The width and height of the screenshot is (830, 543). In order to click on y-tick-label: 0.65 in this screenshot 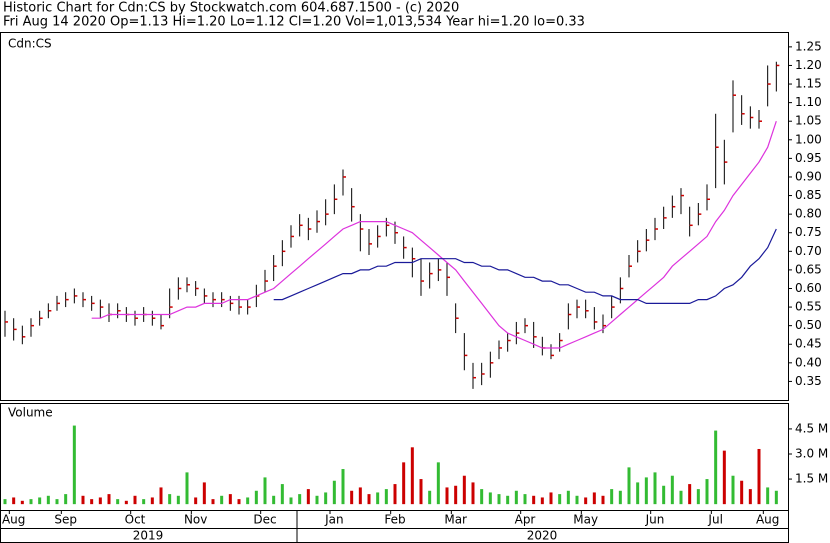, I will do `click(808, 269)`.